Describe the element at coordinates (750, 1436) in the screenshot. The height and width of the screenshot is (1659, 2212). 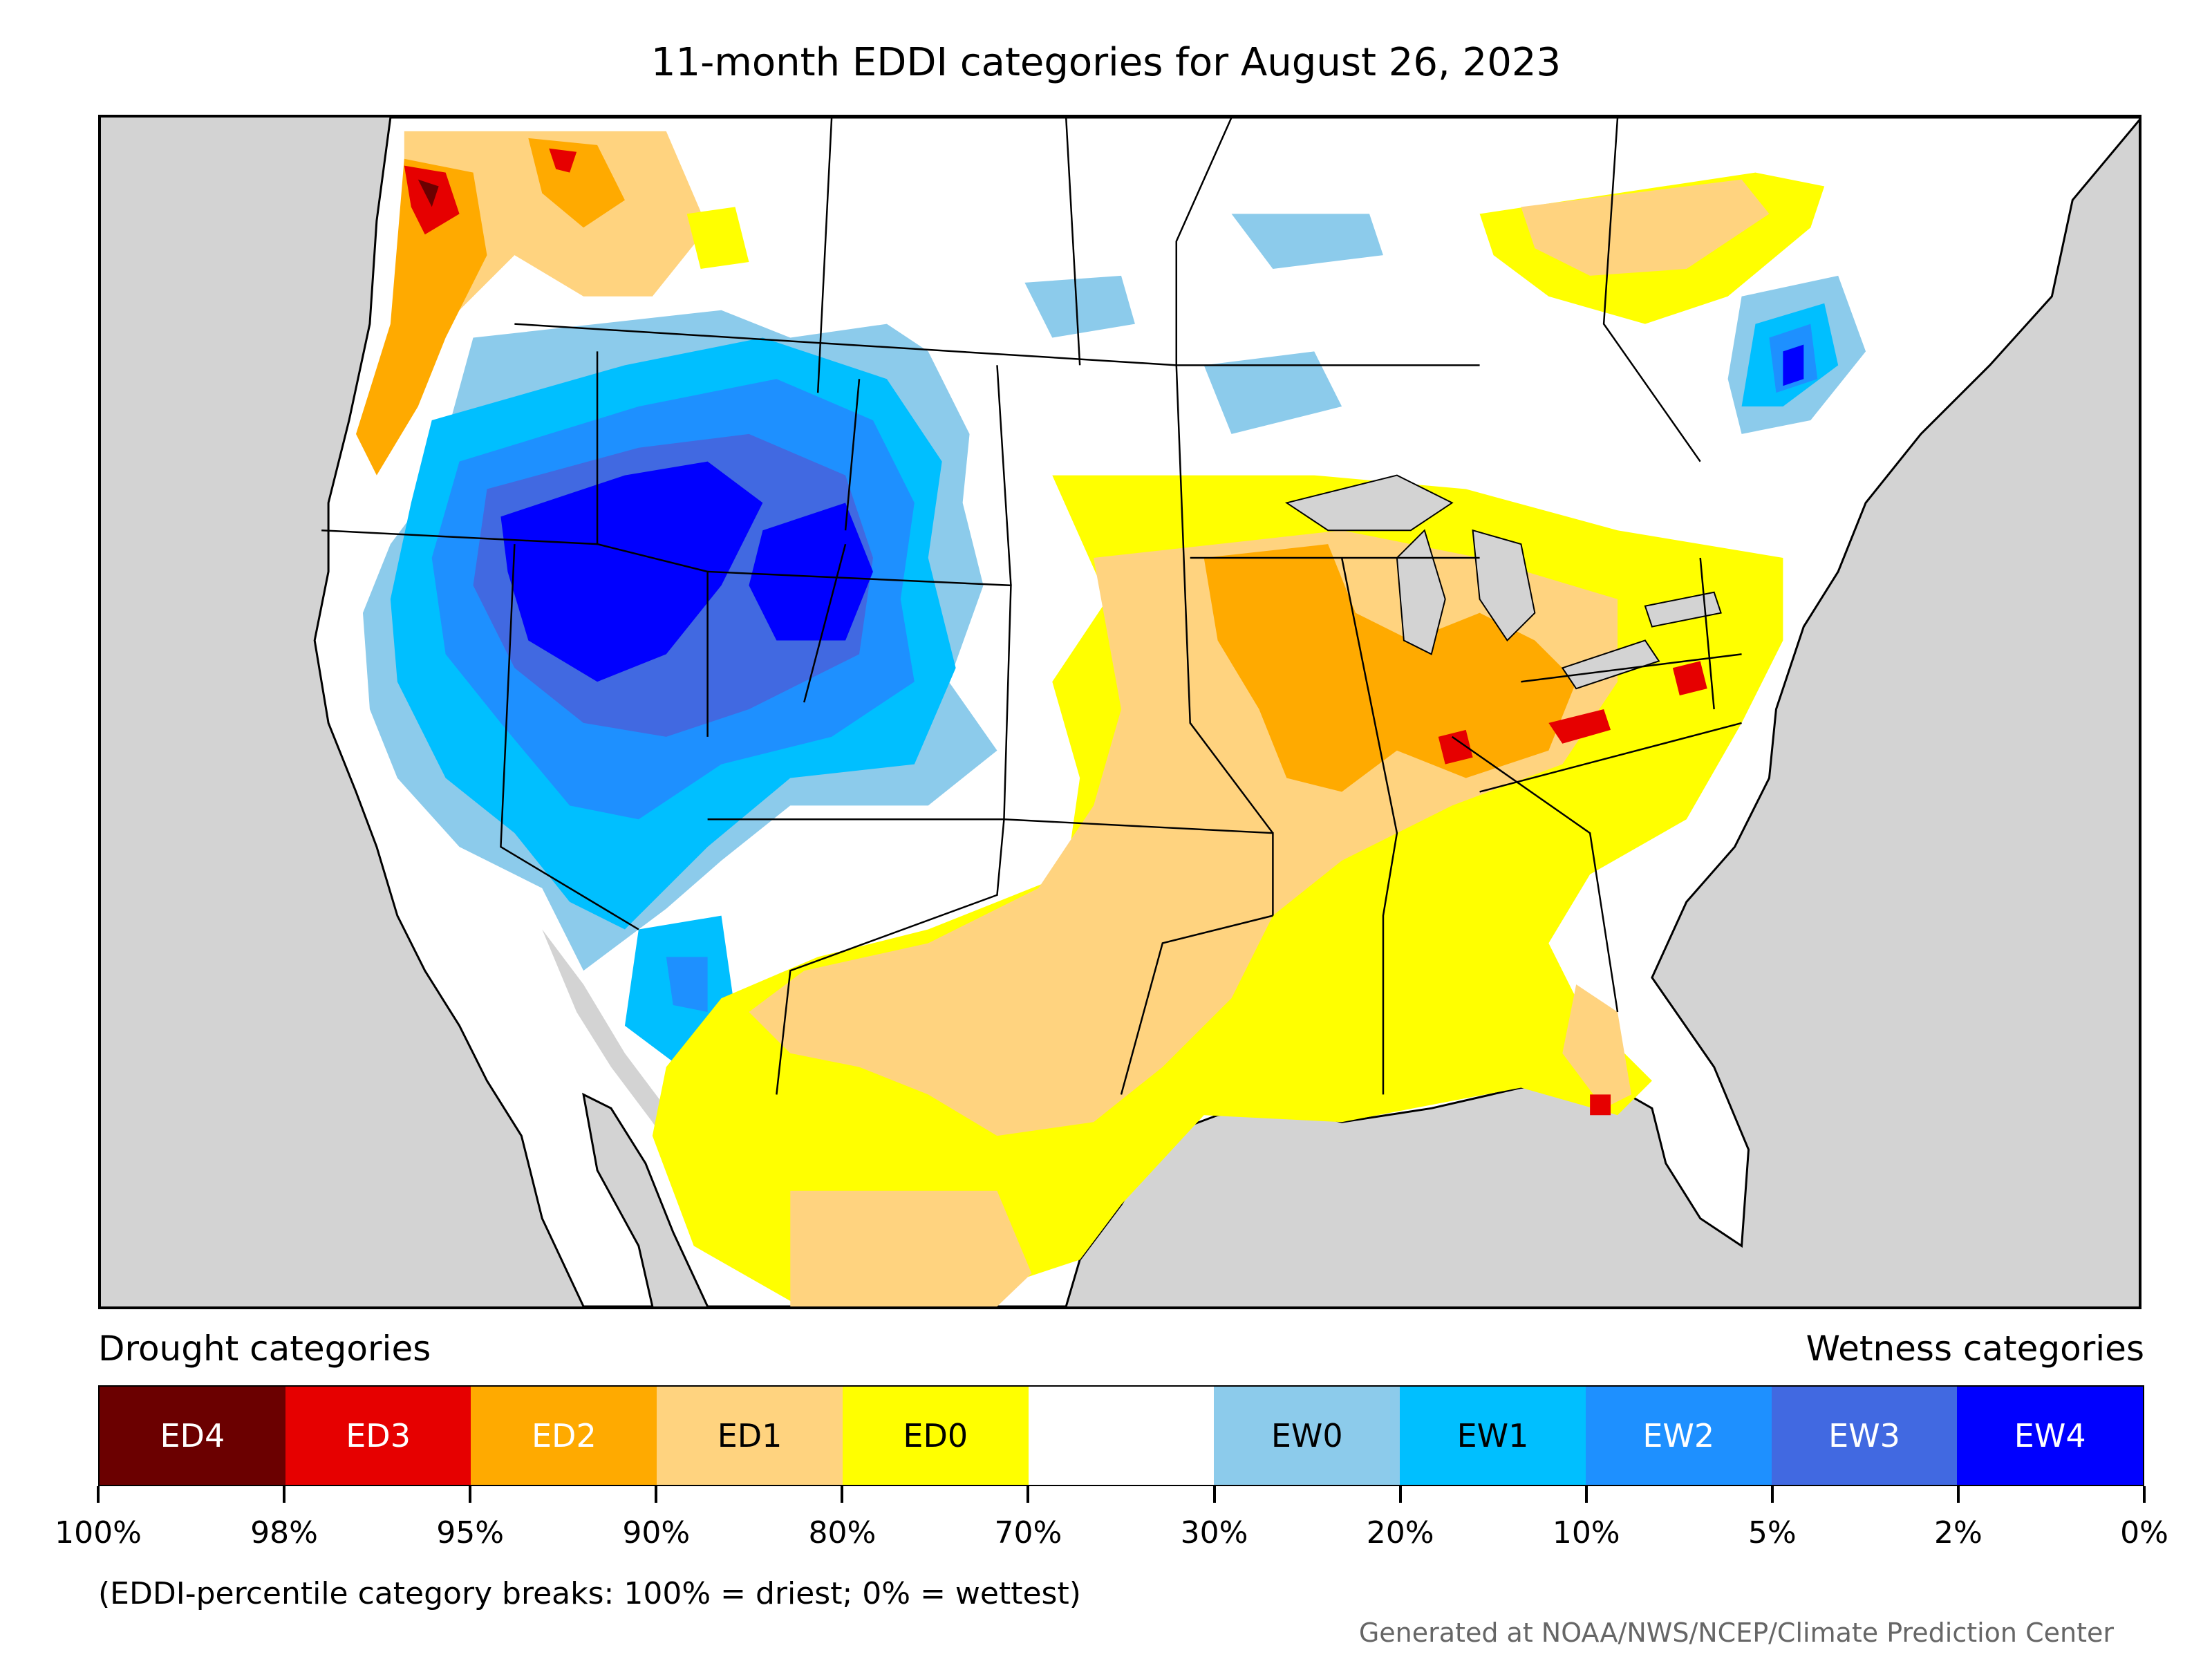
I see `colorbar-segment: ED1` at that location.